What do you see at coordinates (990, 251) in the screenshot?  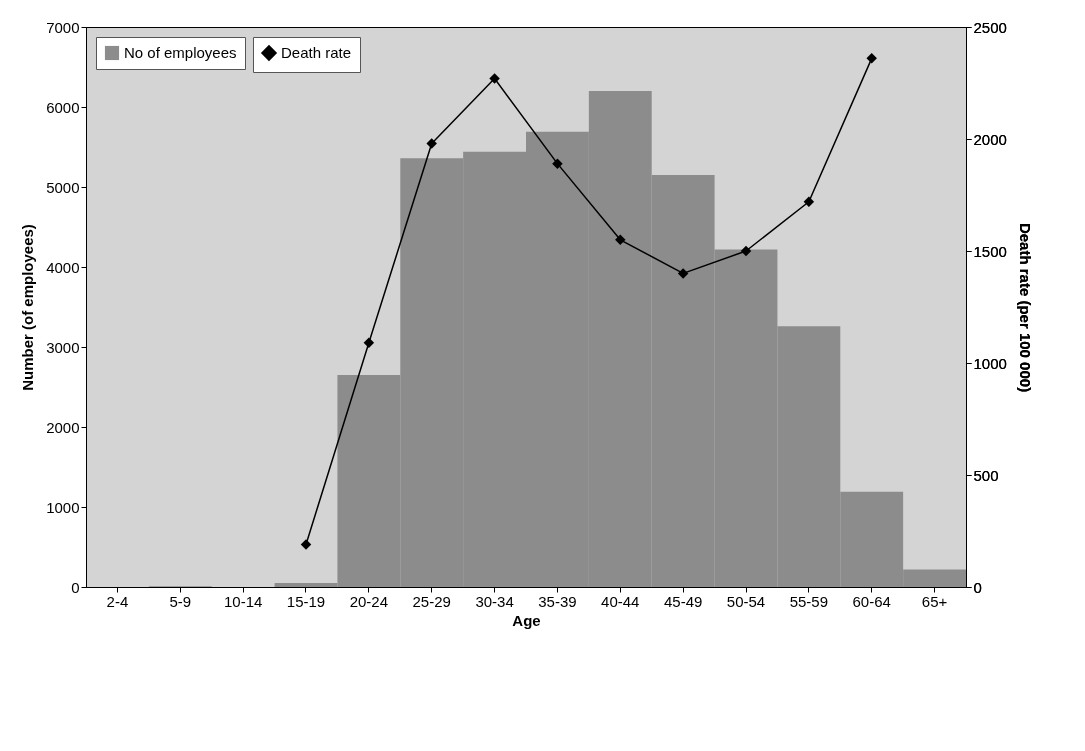 I see `y2-tick-label: 1500` at bounding box center [990, 251].